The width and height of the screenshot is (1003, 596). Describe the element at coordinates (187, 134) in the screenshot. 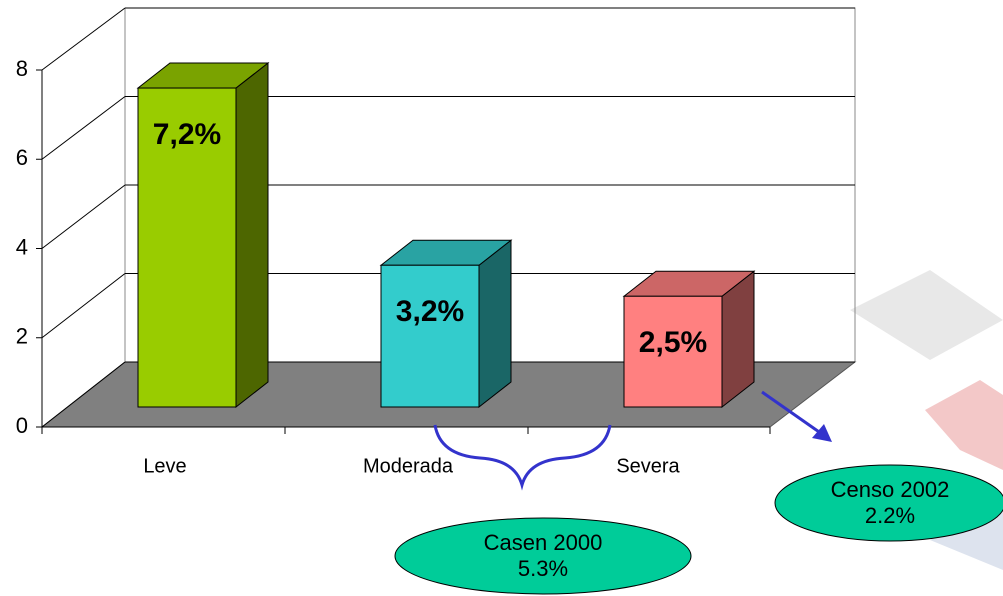

I see `value-label: 7,2%` at that location.